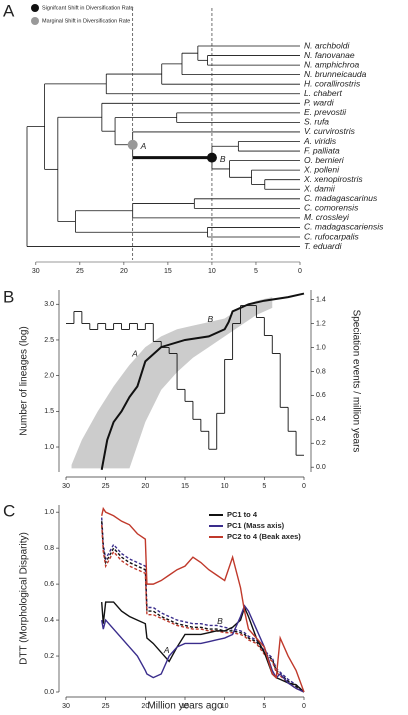 The width and height of the screenshot is (408, 715). I want to click on taxon-label: C. madagascariensis, so click(344, 227).